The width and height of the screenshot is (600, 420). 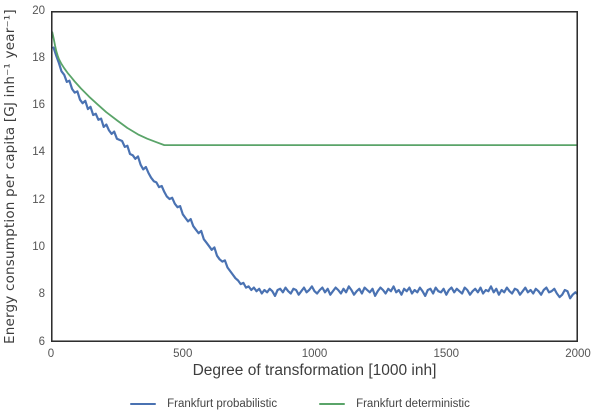 I want to click on legend-label: Frankfurt probabilistic, so click(x=222, y=404).